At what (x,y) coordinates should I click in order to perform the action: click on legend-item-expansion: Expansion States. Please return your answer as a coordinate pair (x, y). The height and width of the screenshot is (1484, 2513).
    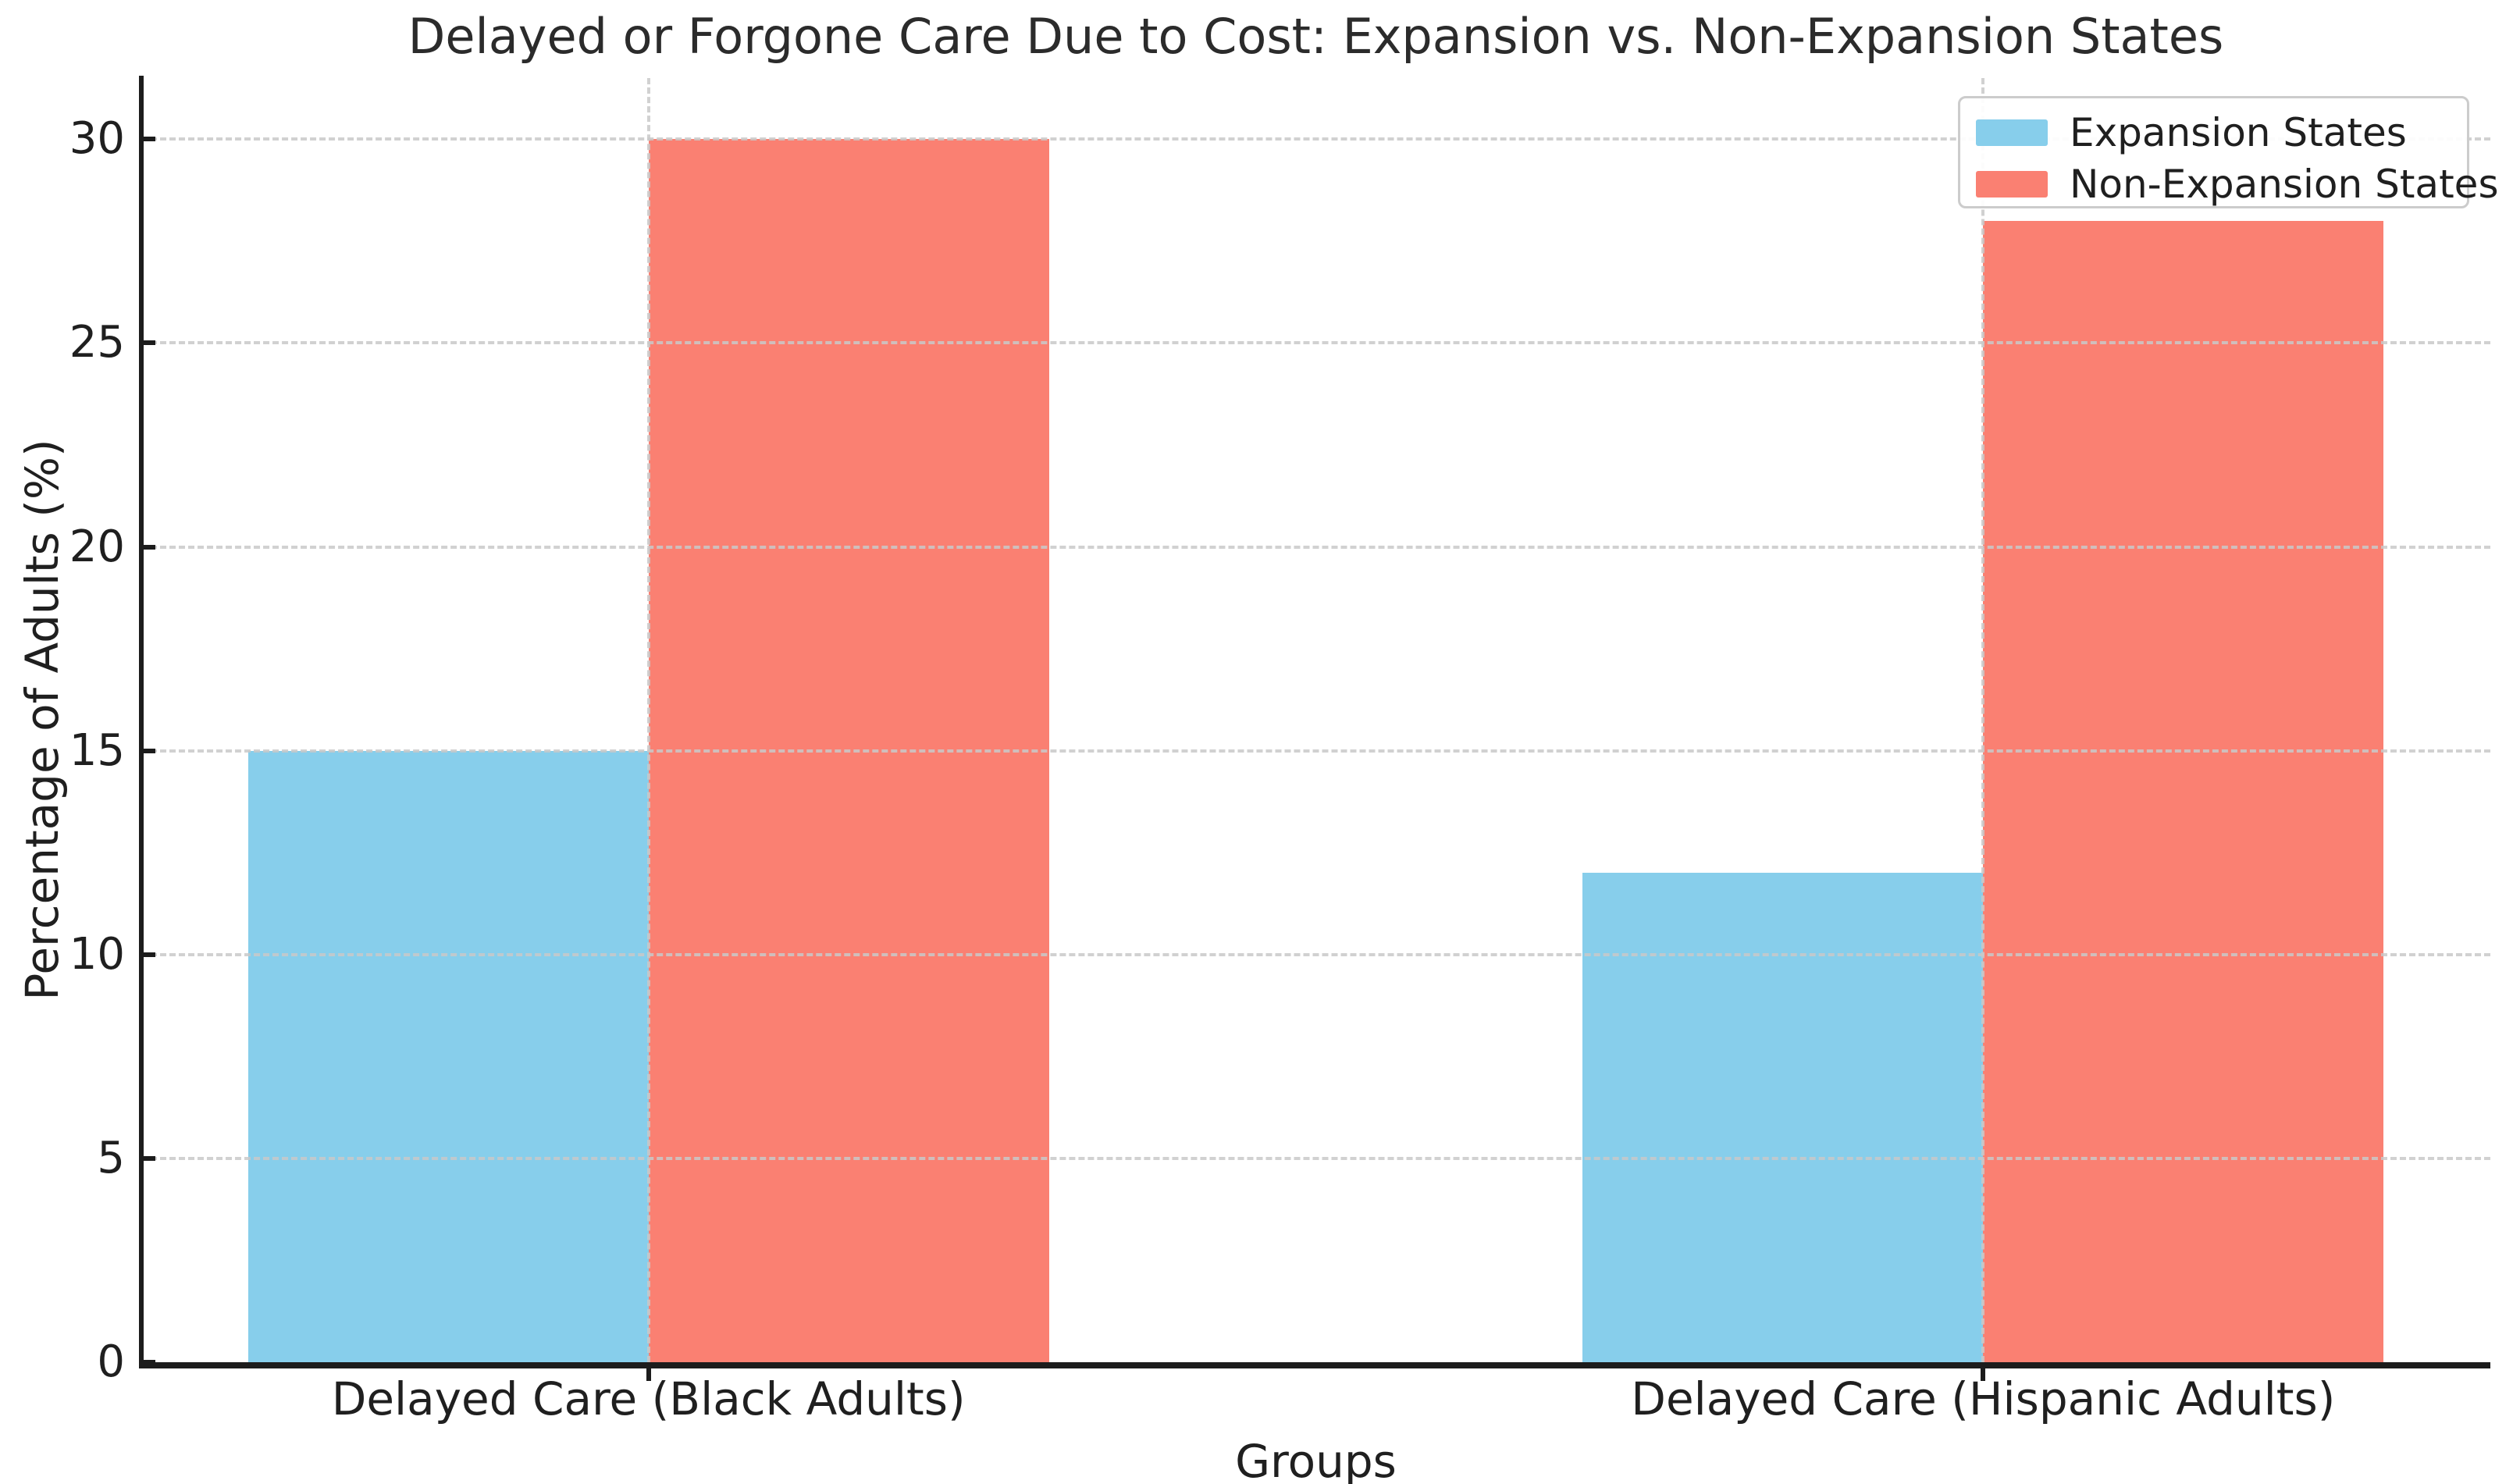
    Looking at the image, I should click on (2213, 132).